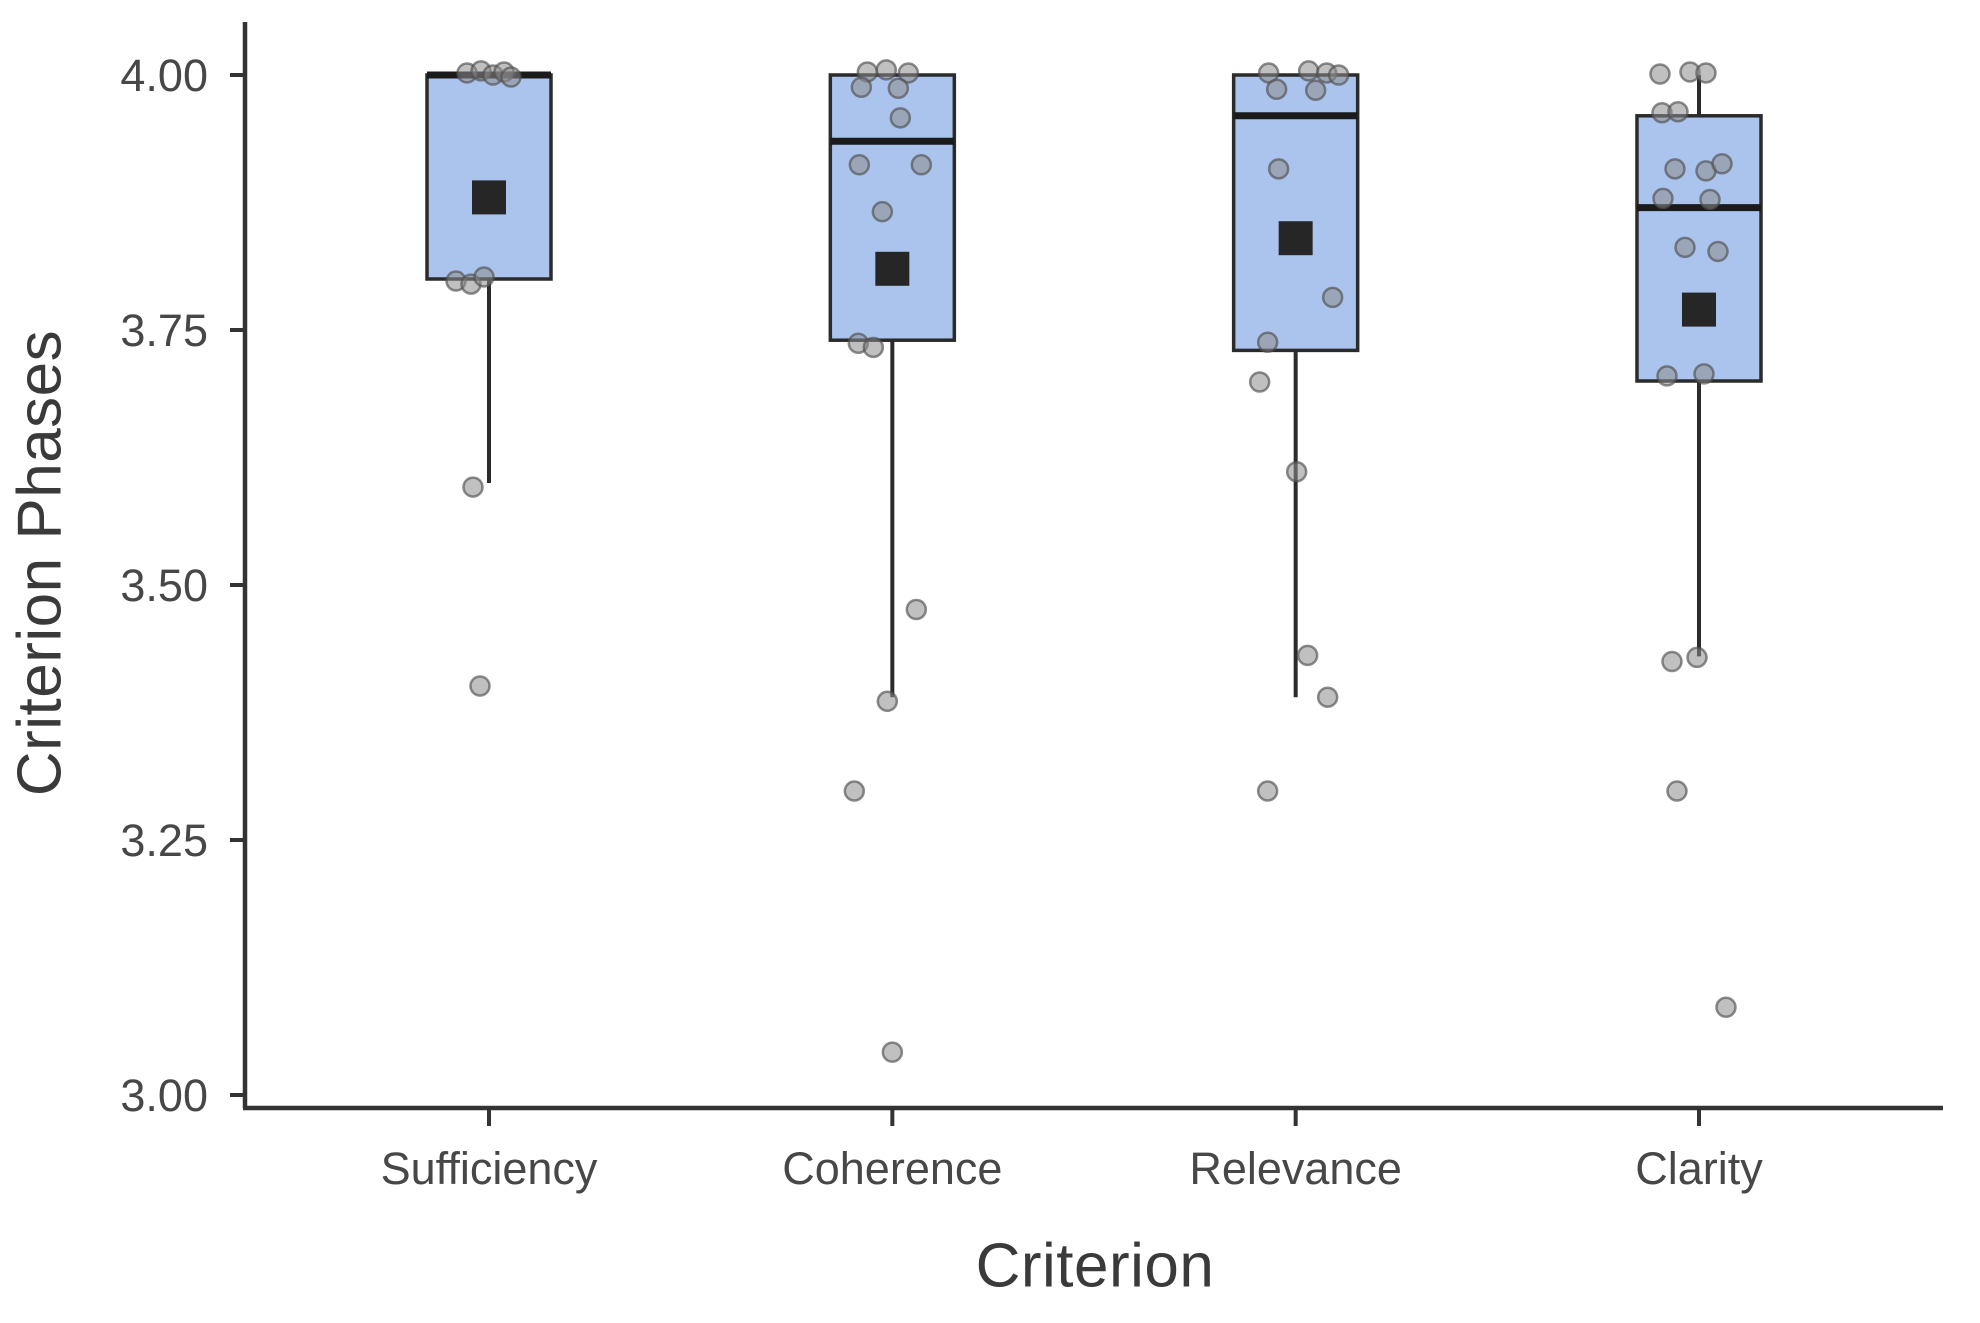 This screenshot has height=1323, width=1980. I want to click on x-axis-title: Criterion, so click(1095, 1266).